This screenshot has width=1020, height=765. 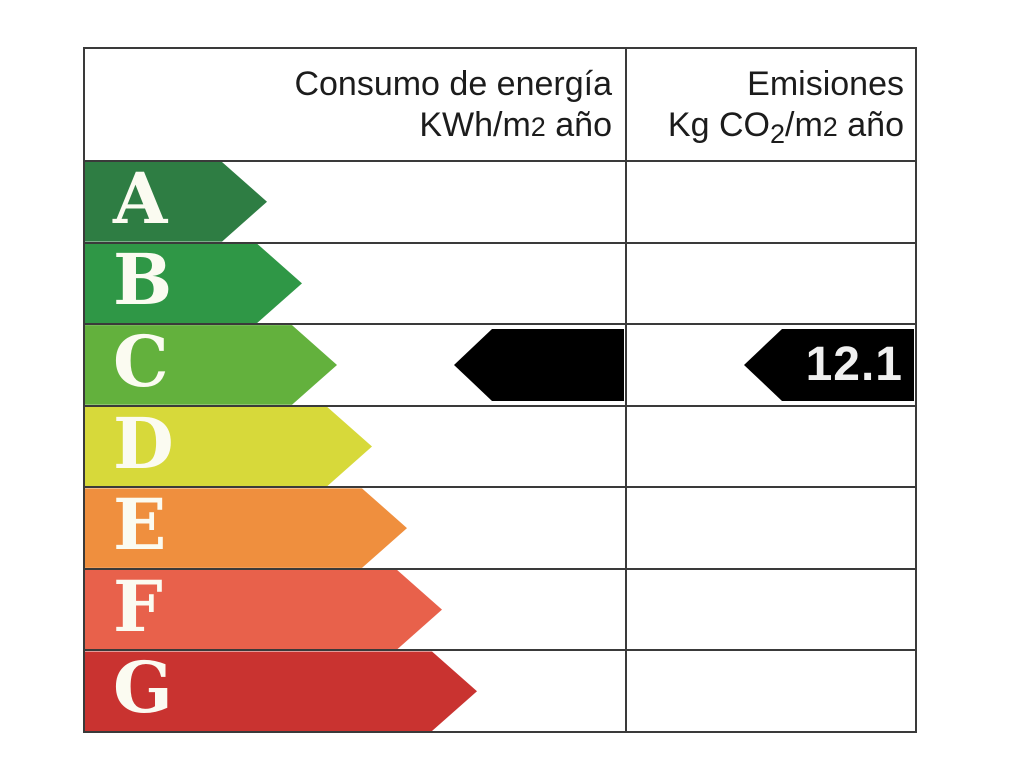 What do you see at coordinates (143, 443) in the screenshot?
I see `rating-letter-d: D` at bounding box center [143, 443].